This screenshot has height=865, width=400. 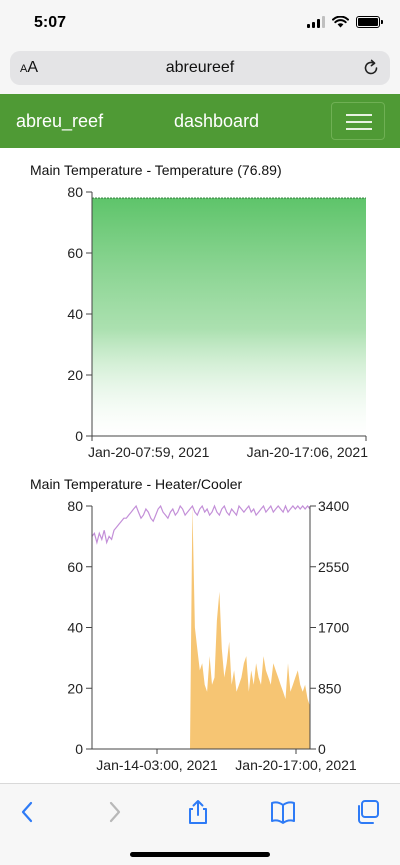 I want to click on y2-tick-label: 850, so click(x=330, y=688).